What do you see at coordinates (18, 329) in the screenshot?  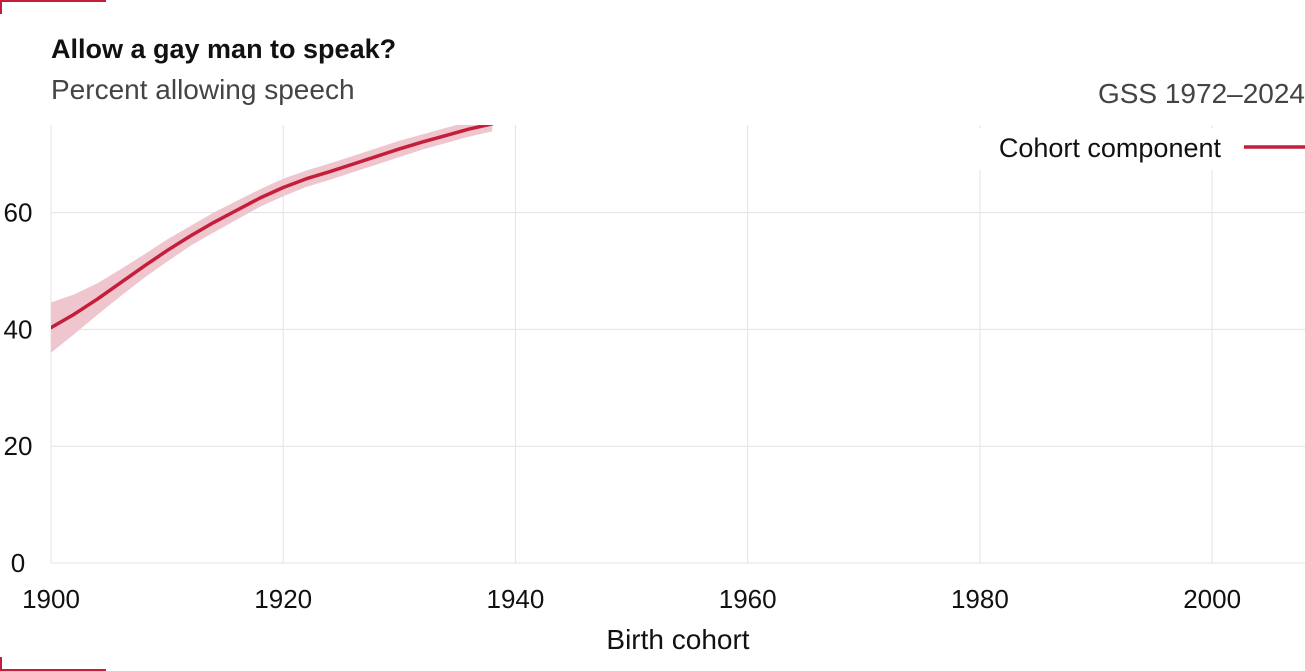 I see `y-tick-label-40: 40` at bounding box center [18, 329].